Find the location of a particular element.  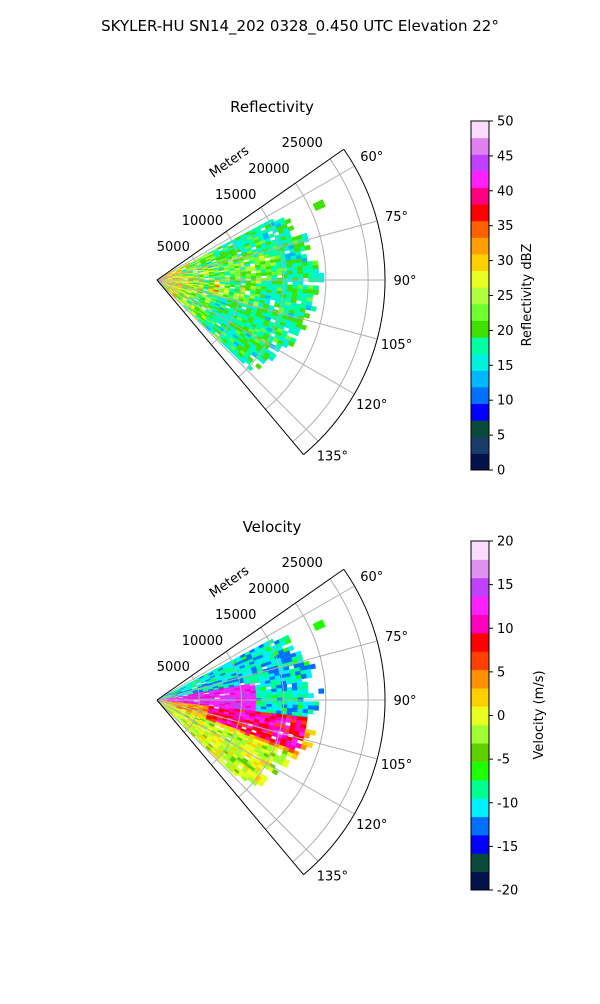

velocity-colorbar-label: Velocity (m/s) is located at coordinates (539, 714).